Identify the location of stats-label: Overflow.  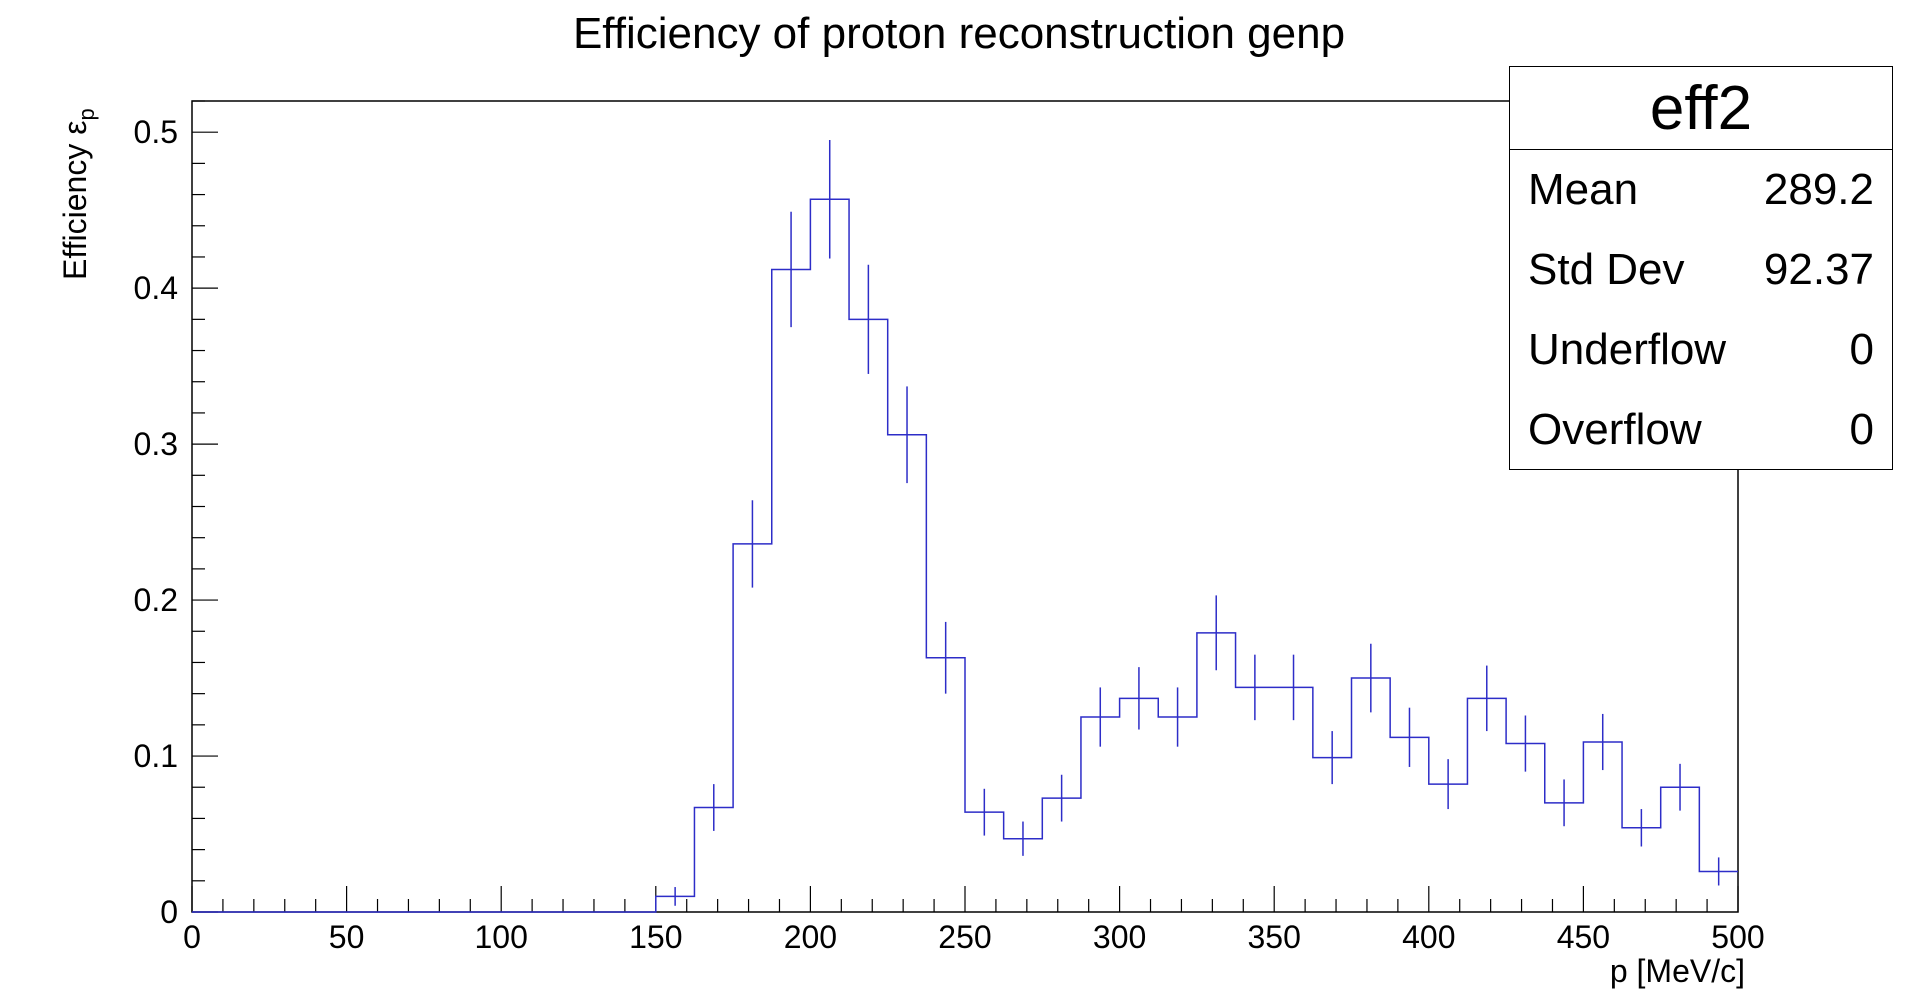
(1615, 429).